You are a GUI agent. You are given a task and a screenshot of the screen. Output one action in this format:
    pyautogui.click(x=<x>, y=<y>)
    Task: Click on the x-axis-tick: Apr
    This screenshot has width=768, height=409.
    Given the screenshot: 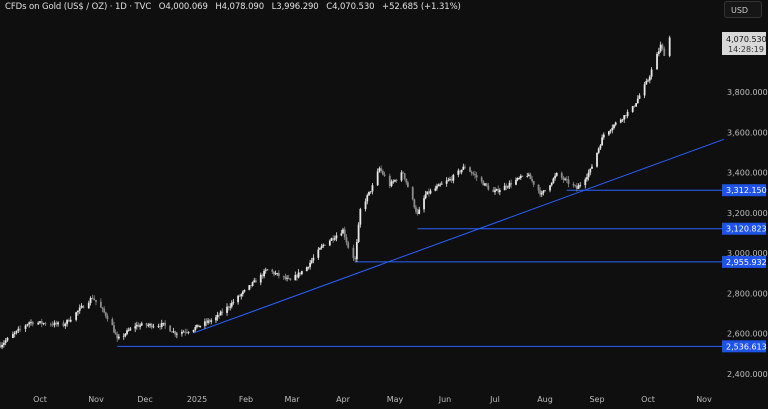 What is the action you would take?
    pyautogui.click(x=343, y=399)
    